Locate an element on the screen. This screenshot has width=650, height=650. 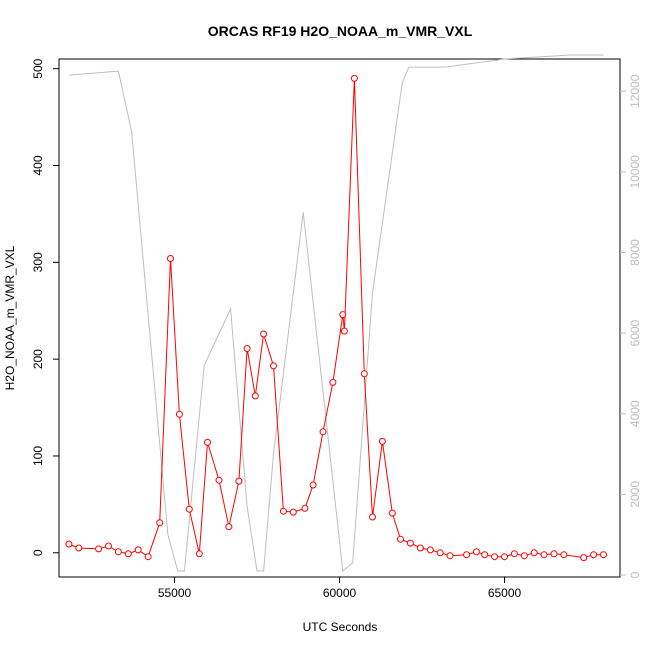
y2-tick-label: 0 is located at coordinates (635, 574).